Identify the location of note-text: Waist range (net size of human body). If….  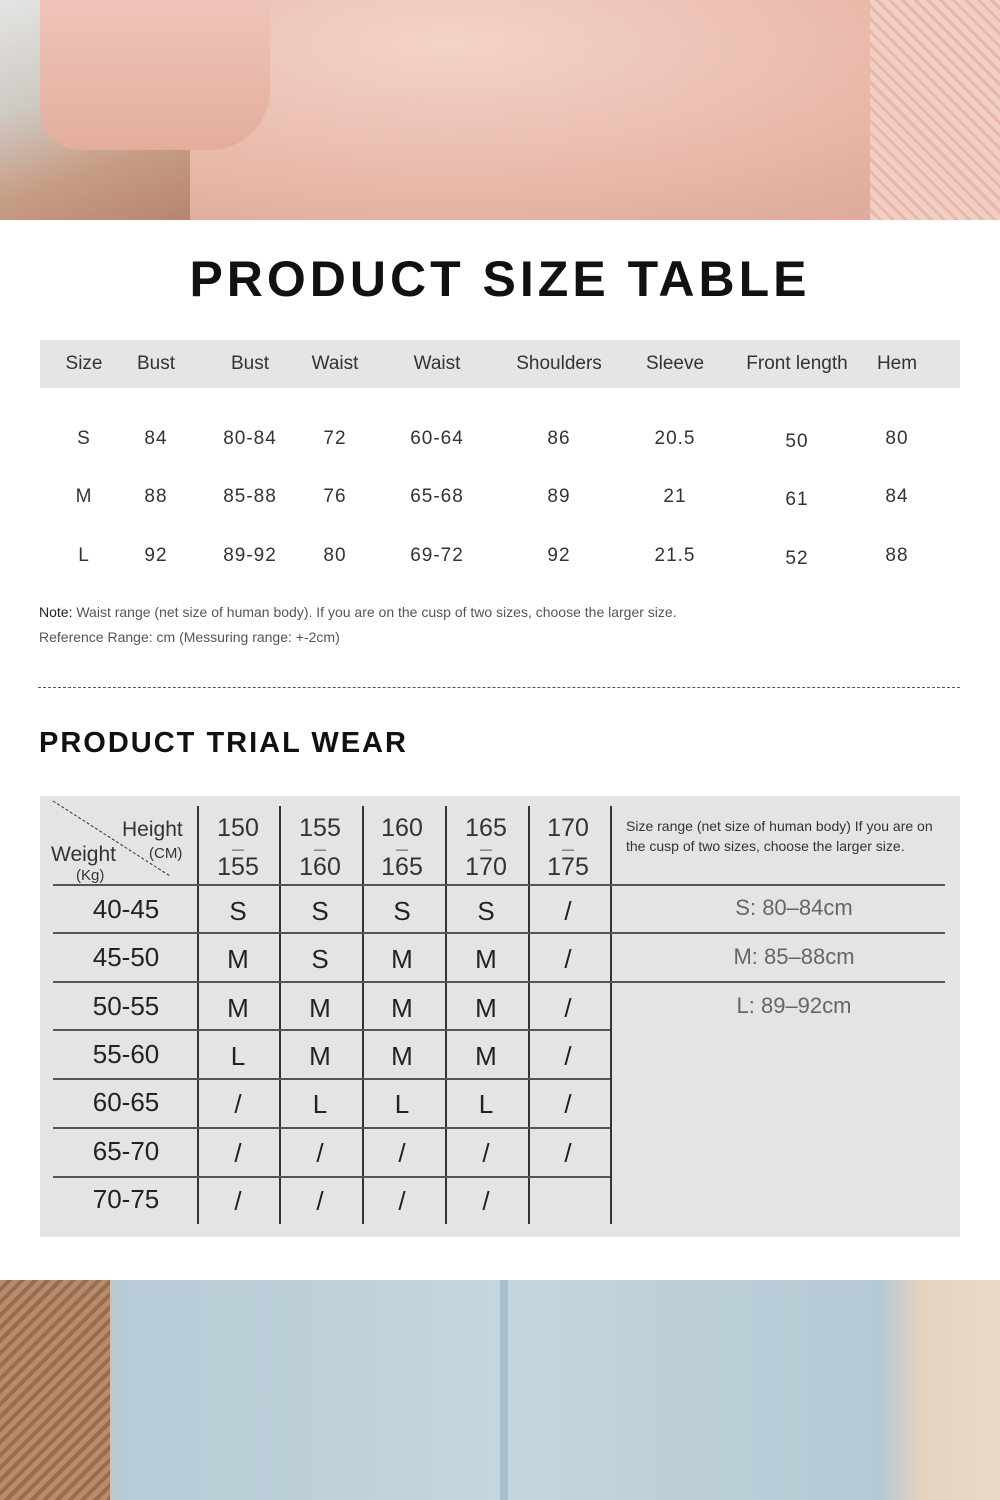
(374, 612).